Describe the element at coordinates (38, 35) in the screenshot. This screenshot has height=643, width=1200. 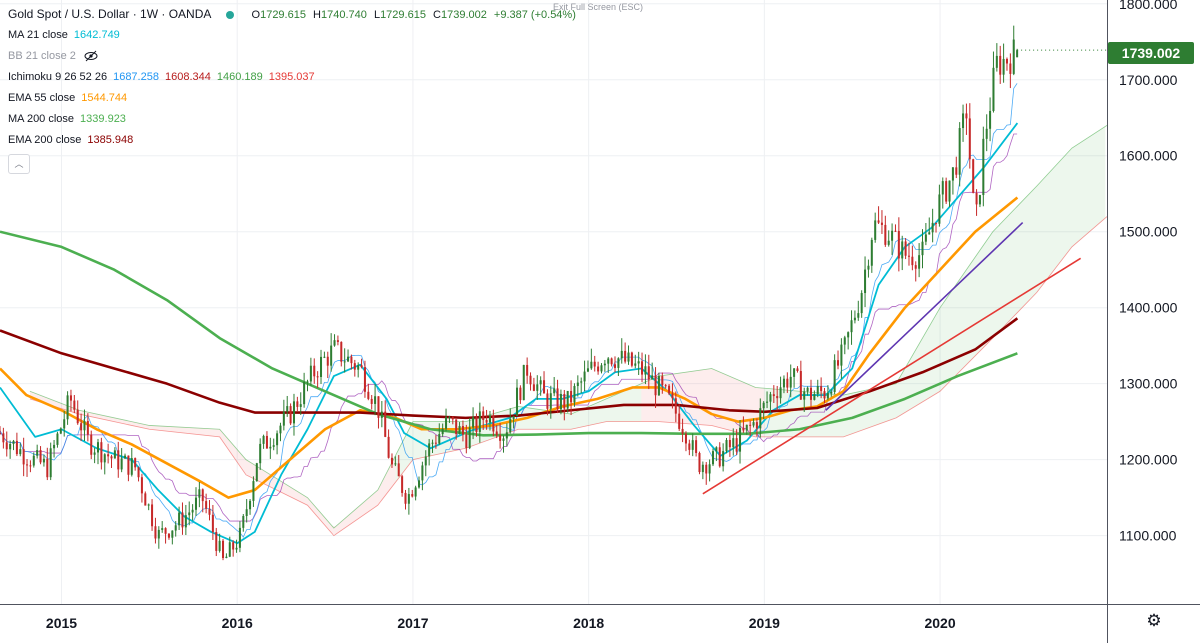
I see `indicator-name: MA 21 close` at that location.